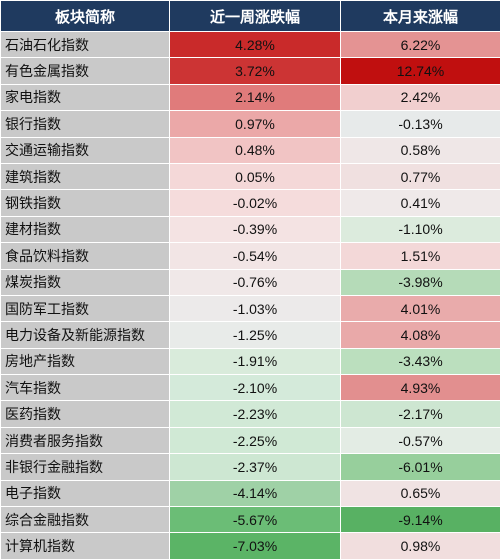  What do you see at coordinates (255, 150) in the screenshot?
I see `week-change-cell: 0.48%` at bounding box center [255, 150].